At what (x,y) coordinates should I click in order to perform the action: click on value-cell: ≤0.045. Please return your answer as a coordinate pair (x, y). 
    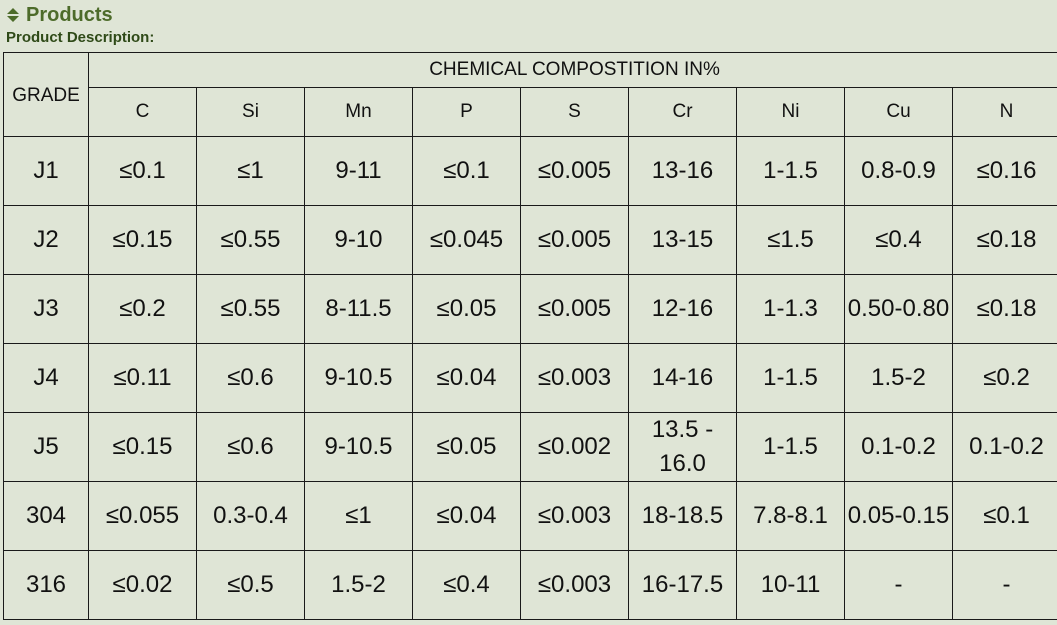
    Looking at the image, I should click on (466, 240).